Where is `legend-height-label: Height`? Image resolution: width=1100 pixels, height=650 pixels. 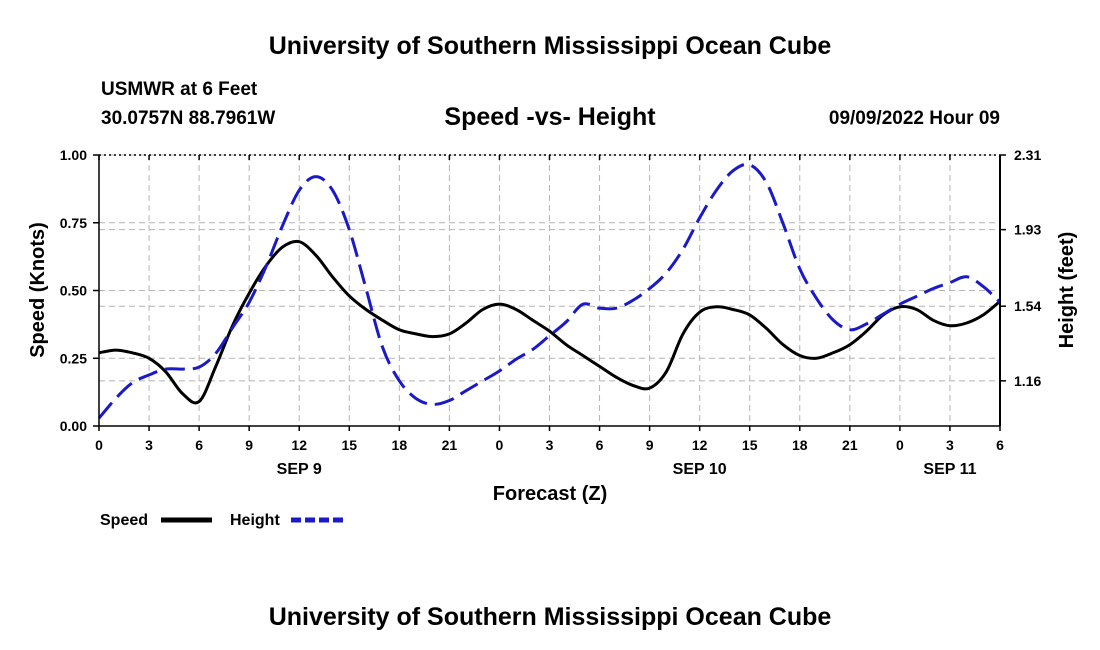
legend-height-label: Height is located at coordinates (255, 520).